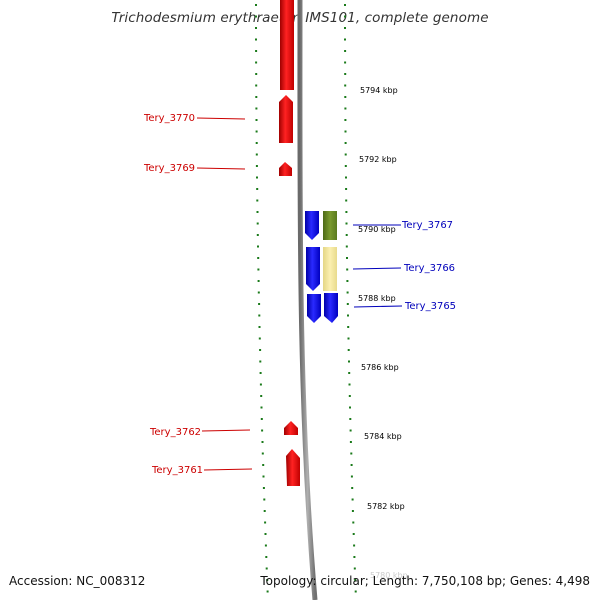 This screenshot has height=600, width=600. I want to click on ruler-label-5786: 5786 kbp, so click(380, 367).